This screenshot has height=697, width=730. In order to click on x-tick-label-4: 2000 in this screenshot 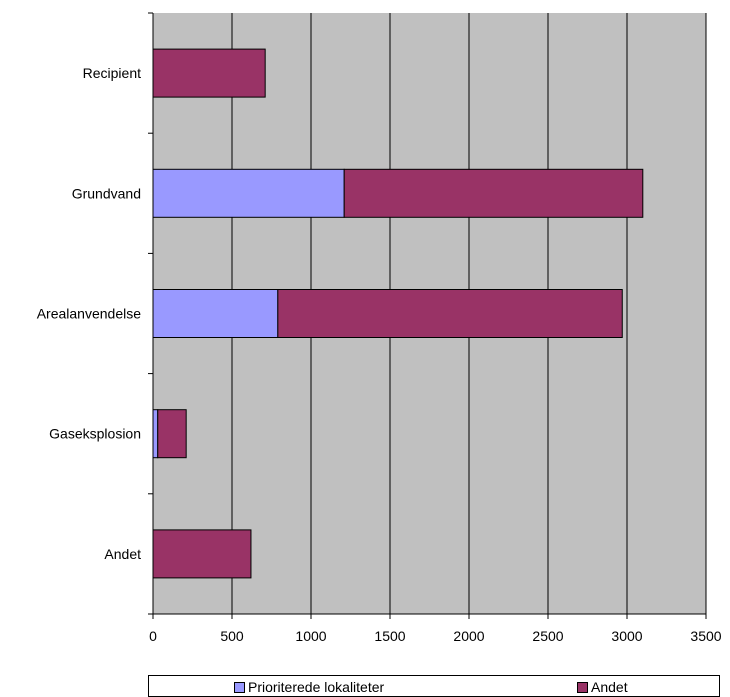, I will do `click(468, 636)`.